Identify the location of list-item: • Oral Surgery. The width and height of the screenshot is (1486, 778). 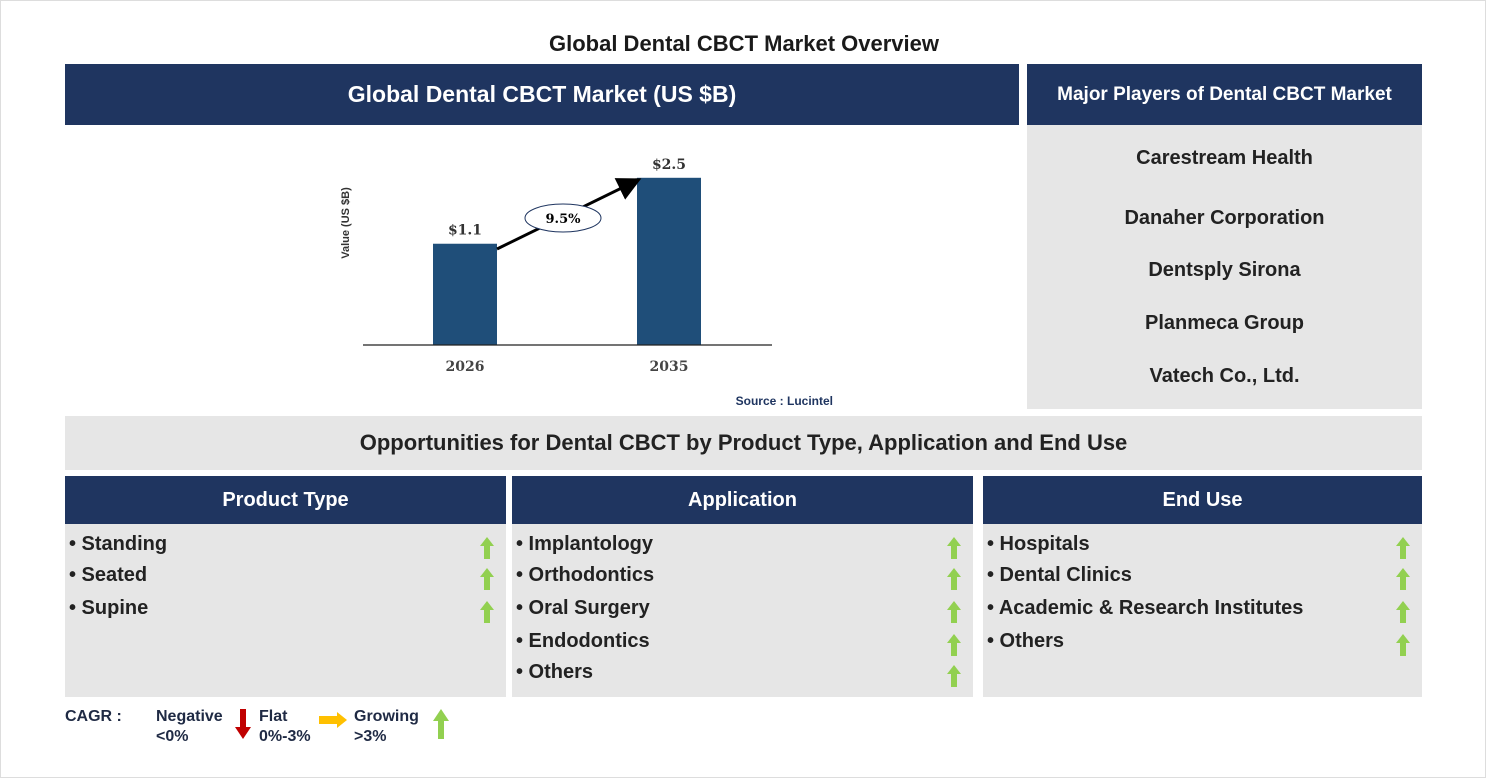
(583, 608).